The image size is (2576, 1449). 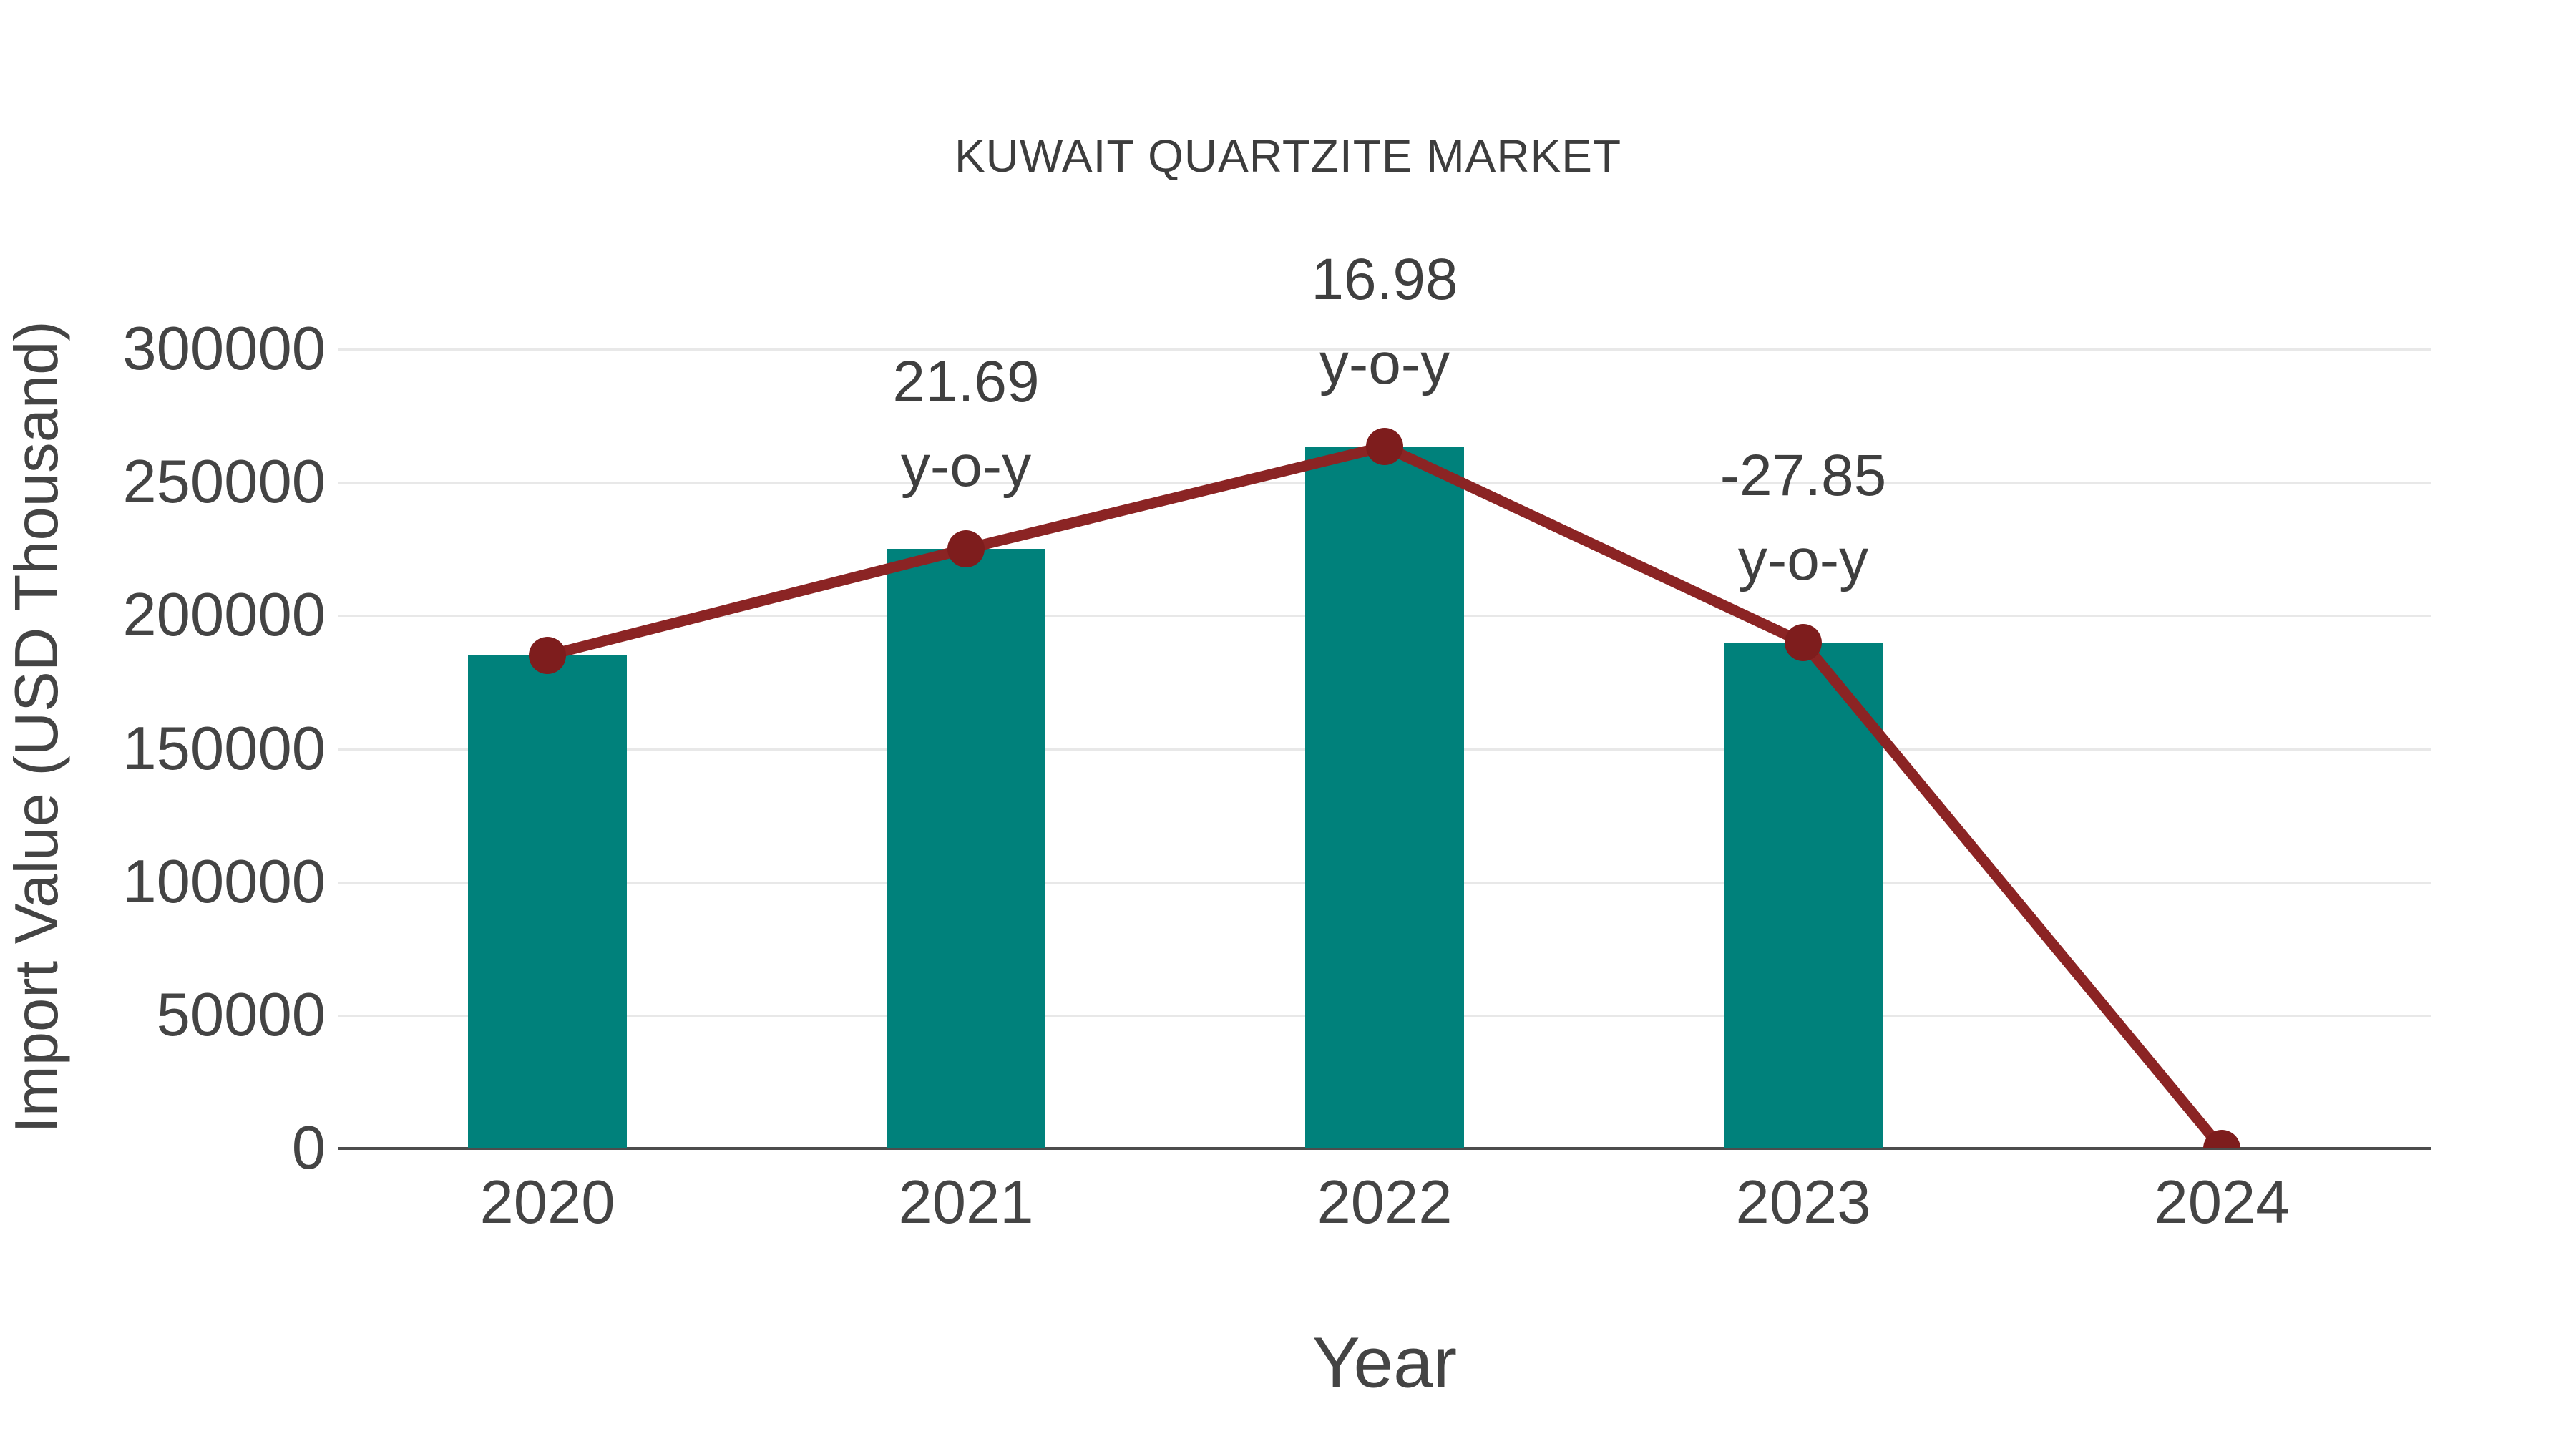 What do you see at coordinates (1288, 156) in the screenshot?
I see `chart-title: KUWAIT QUARTZITE MARKET` at bounding box center [1288, 156].